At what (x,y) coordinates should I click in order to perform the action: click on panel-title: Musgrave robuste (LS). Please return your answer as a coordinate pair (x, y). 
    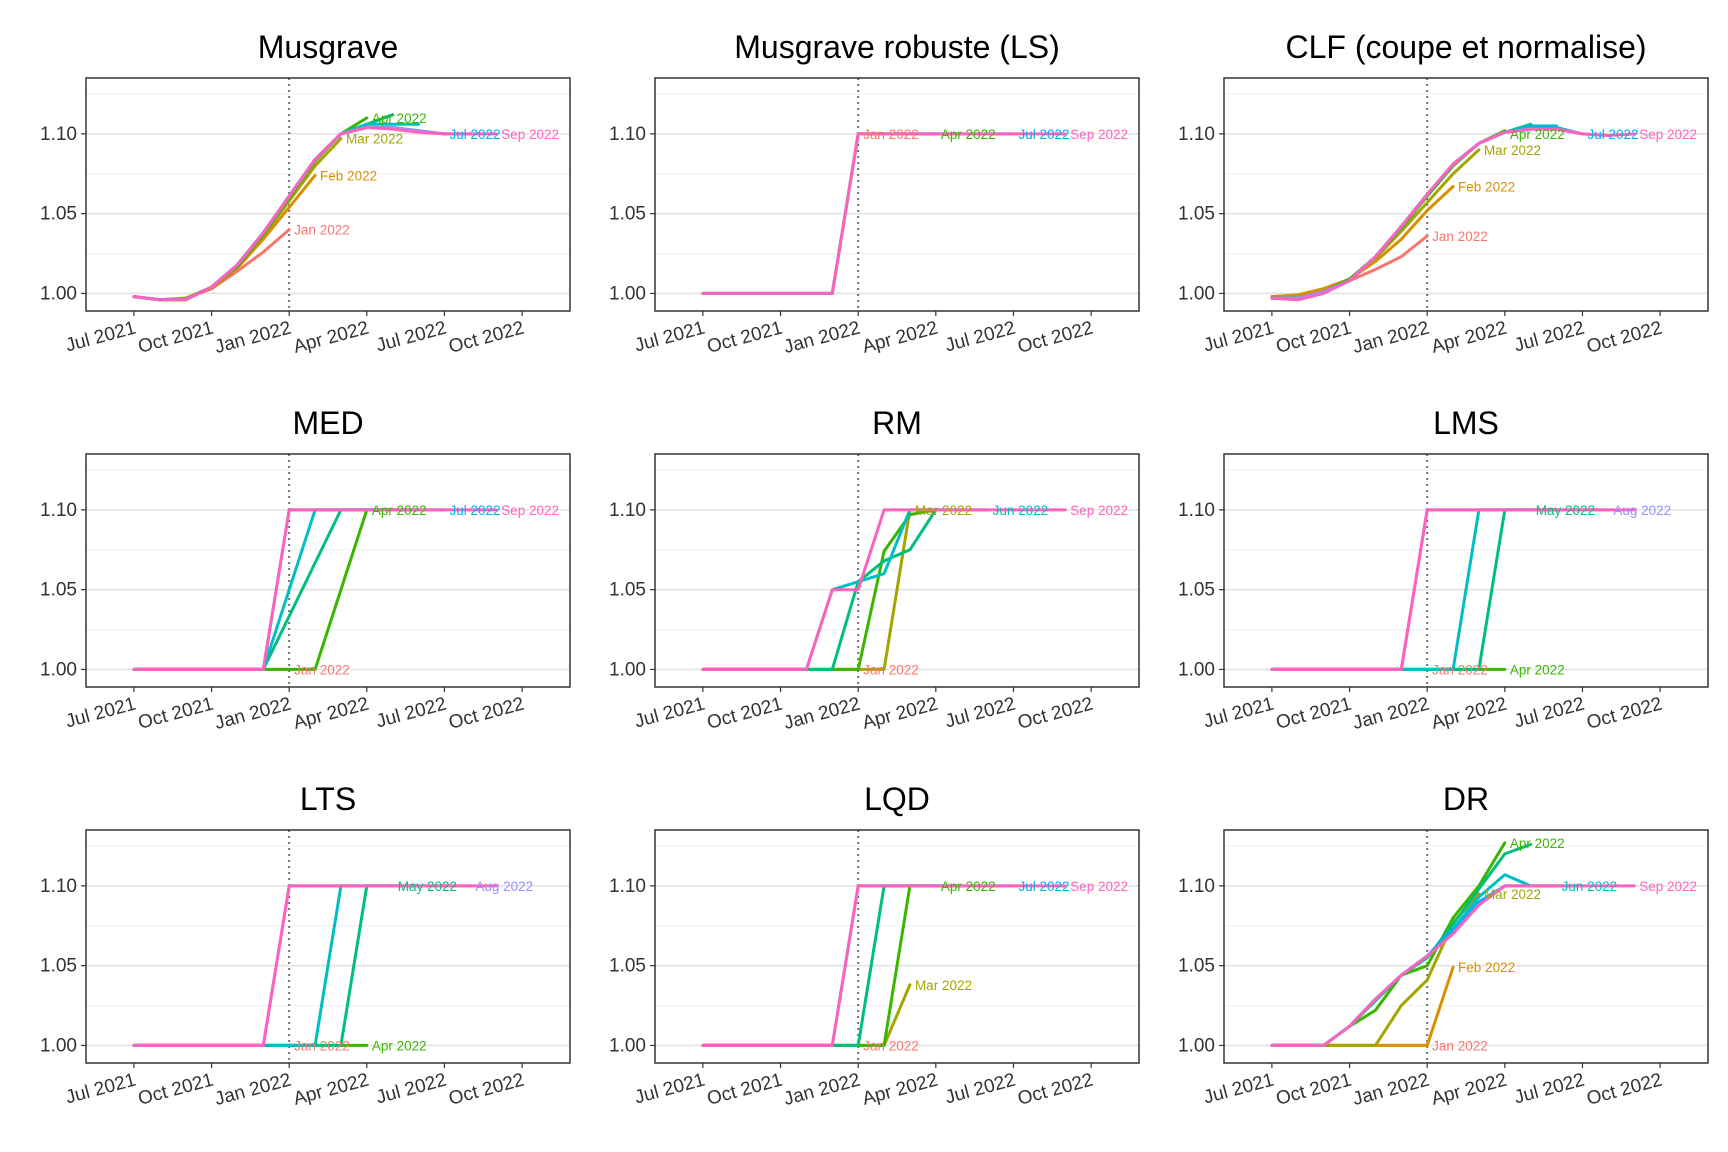
    Looking at the image, I should click on (896, 47).